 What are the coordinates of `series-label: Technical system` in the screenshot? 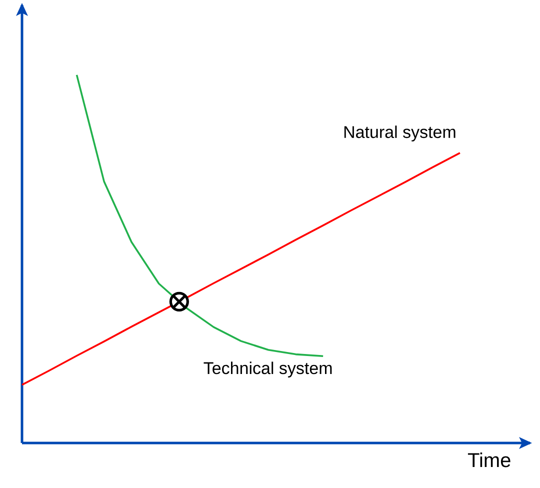 It's located at (268, 370).